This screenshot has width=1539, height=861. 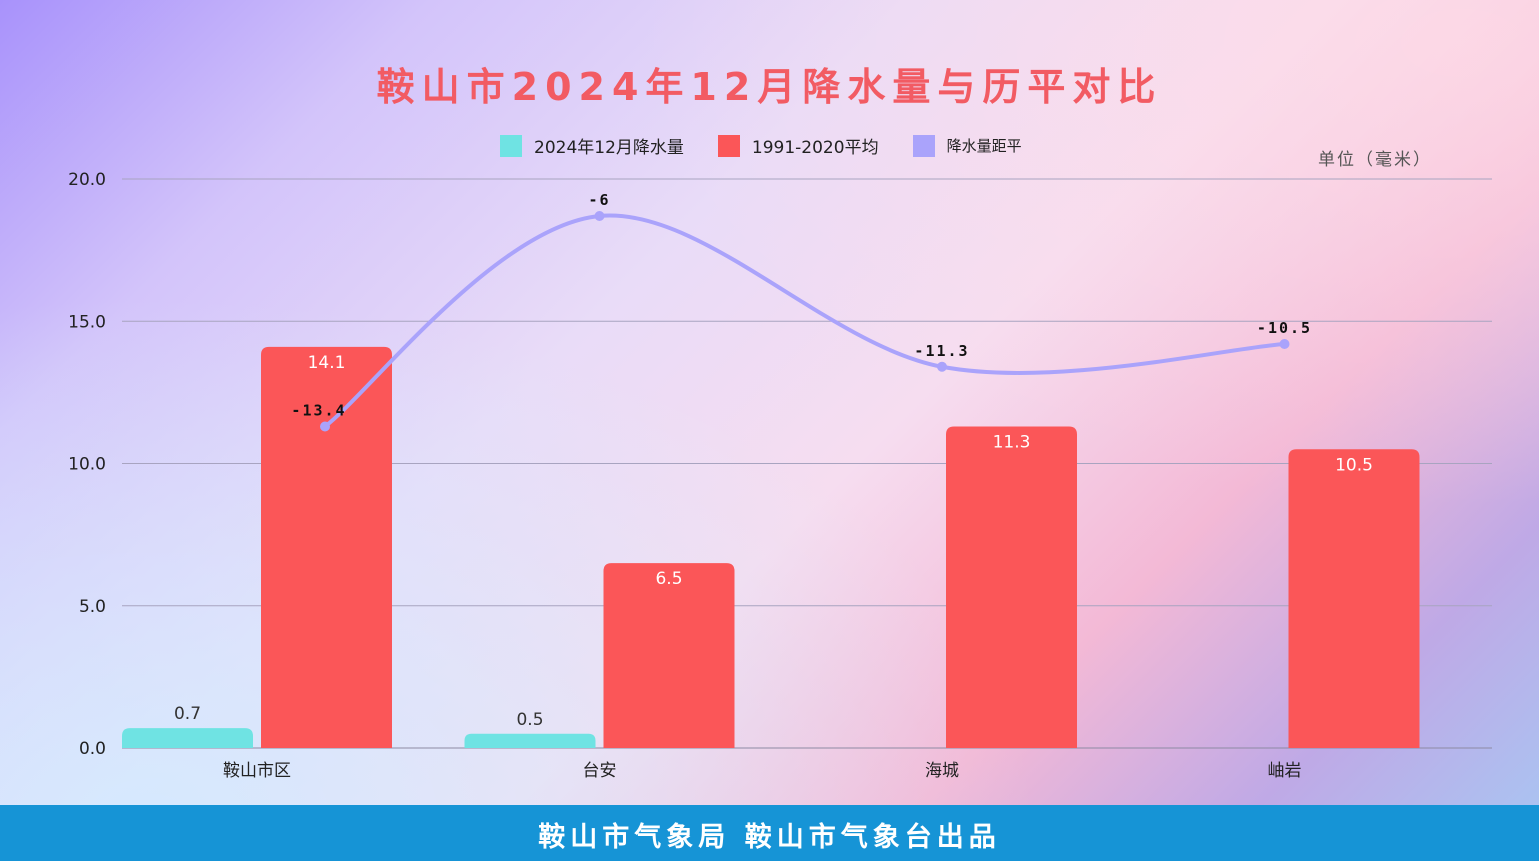 I want to click on legend-swatch-anomaly, so click(x=923, y=145).